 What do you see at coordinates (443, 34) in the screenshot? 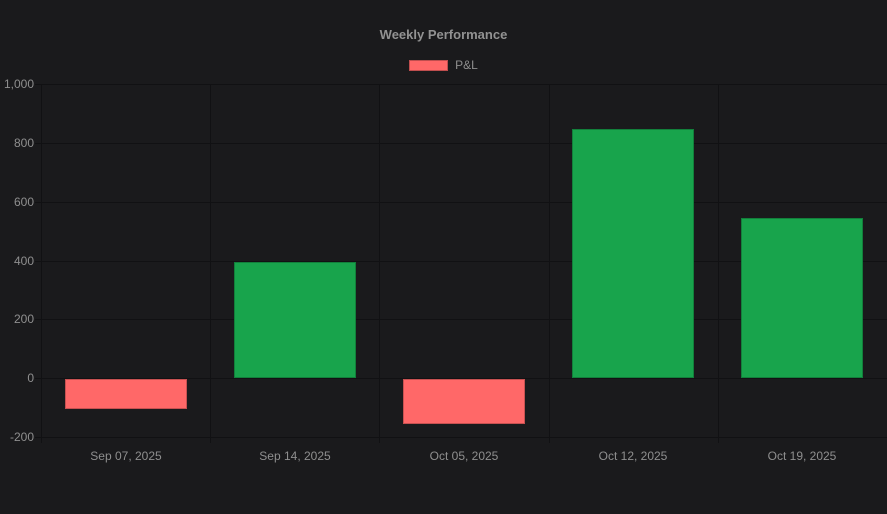
I see `chart-title: Weekly Performance` at bounding box center [443, 34].